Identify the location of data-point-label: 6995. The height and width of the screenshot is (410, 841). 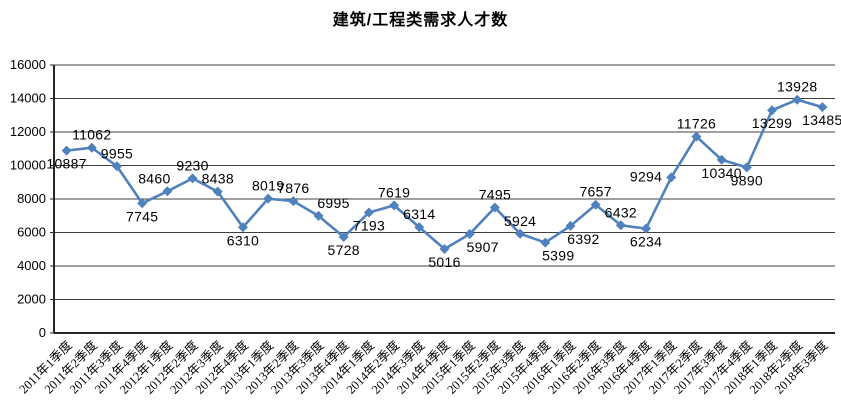
(333, 203).